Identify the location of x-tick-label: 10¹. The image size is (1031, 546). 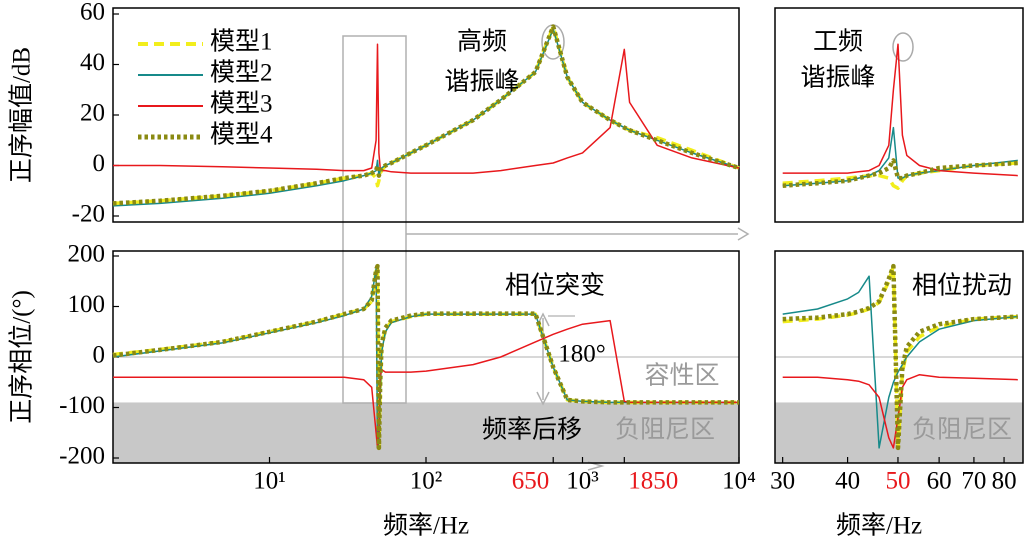
(269, 481).